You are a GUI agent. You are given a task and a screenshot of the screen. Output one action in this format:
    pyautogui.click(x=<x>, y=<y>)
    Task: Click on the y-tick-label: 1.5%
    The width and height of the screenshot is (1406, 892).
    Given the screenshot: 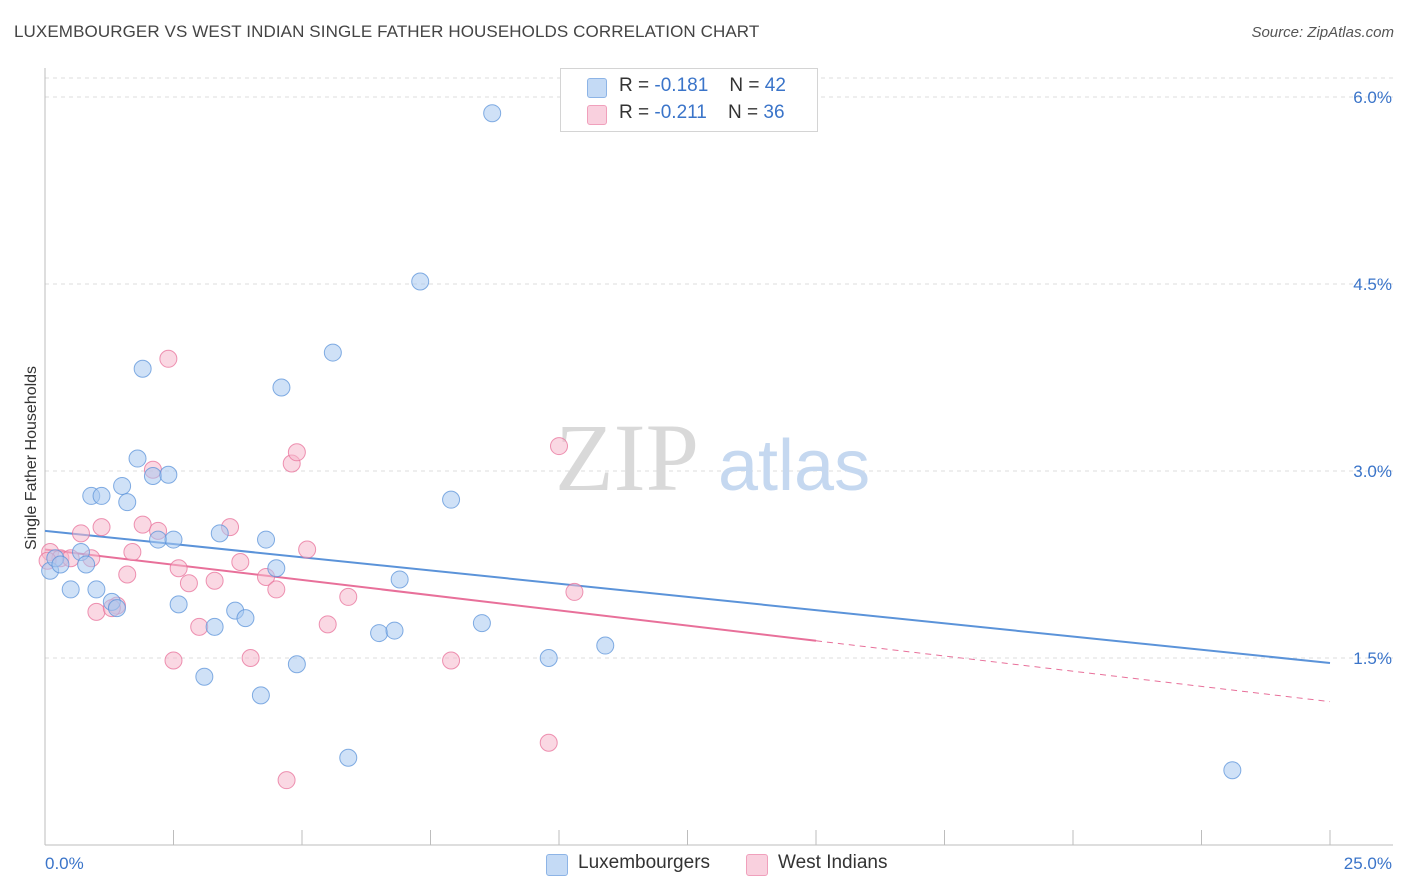 What is the action you would take?
    pyautogui.click(x=1372, y=658)
    